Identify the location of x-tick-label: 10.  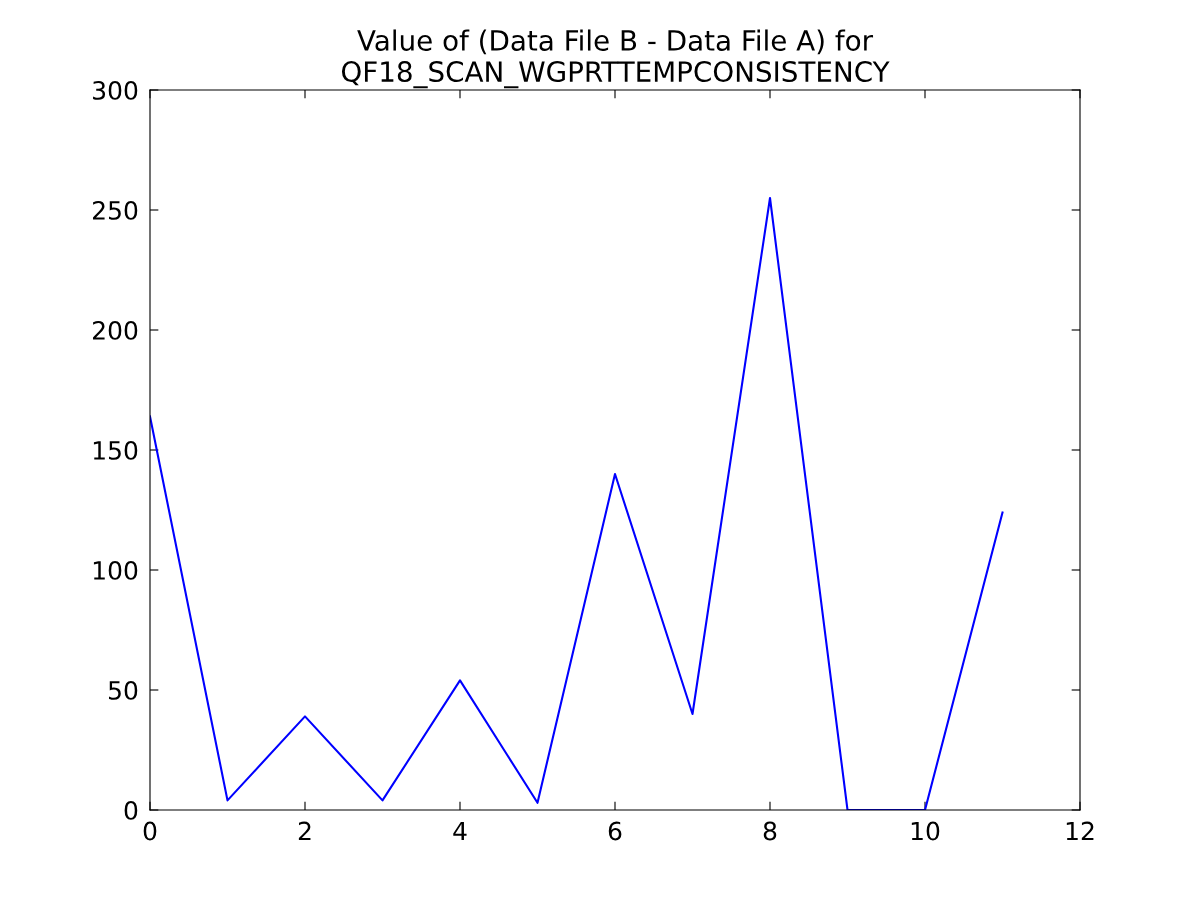
(925, 831).